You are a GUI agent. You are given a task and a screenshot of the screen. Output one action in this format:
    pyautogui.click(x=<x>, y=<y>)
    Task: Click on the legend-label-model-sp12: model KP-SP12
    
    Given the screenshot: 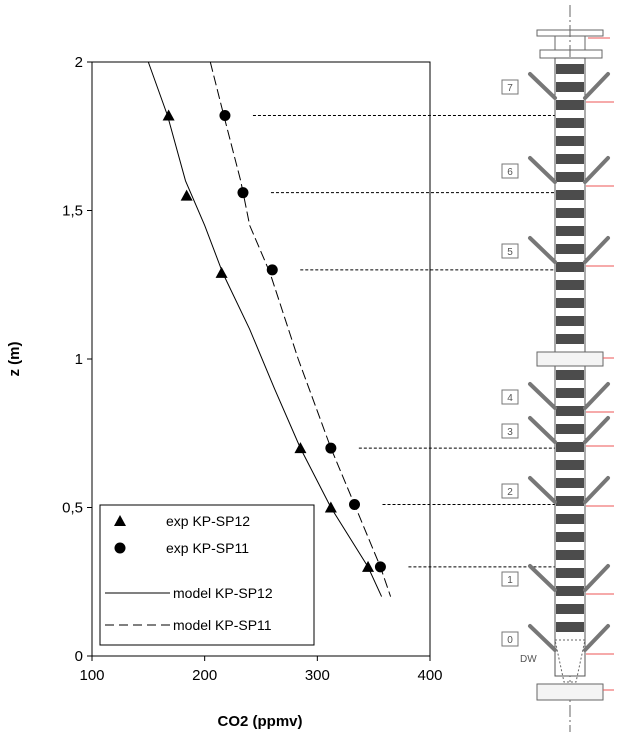 What is the action you would take?
    pyautogui.click(x=223, y=593)
    